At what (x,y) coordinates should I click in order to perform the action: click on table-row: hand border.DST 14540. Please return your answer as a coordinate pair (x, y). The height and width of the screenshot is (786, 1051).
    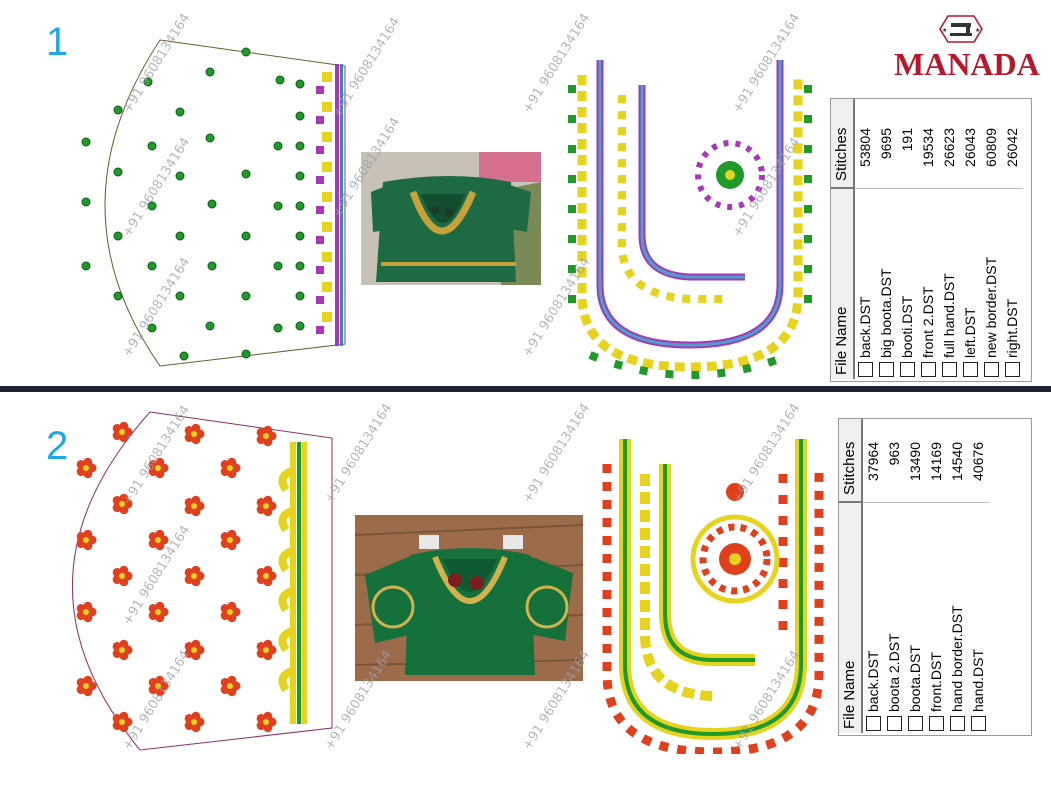
    Looking at the image, I should click on (957, 576).